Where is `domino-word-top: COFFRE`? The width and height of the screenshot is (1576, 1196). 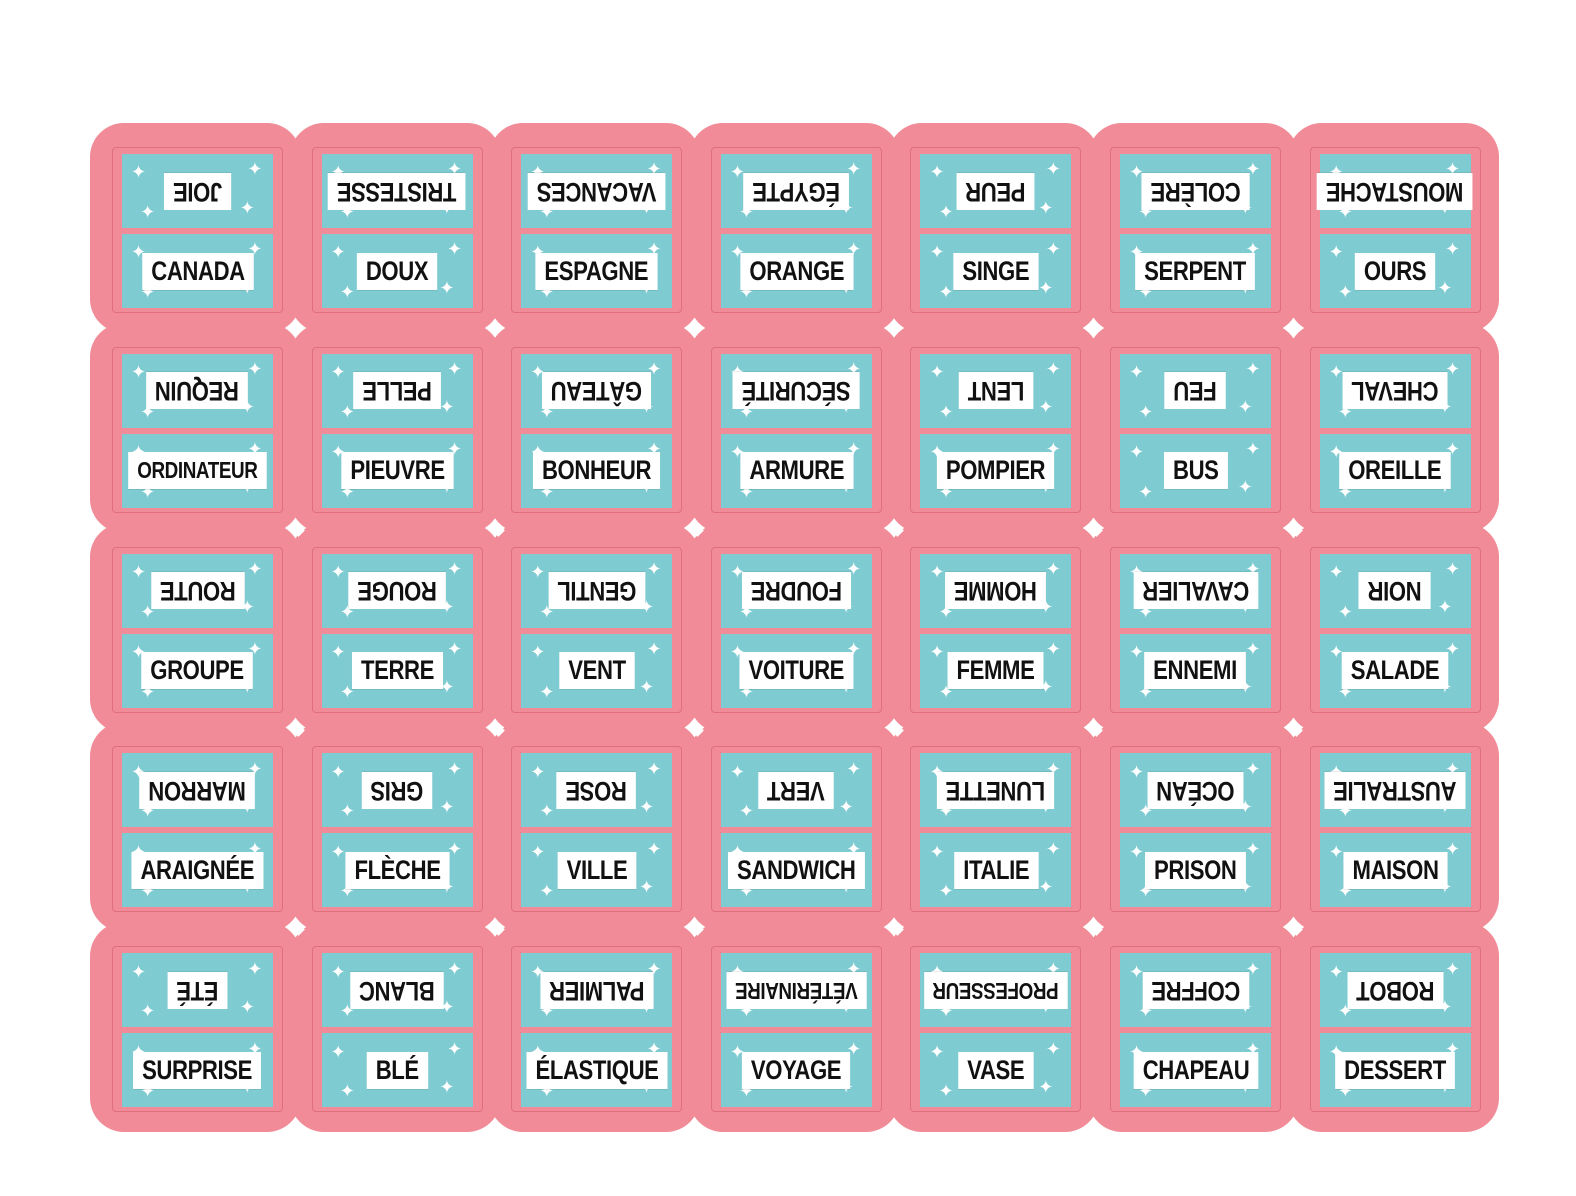
domino-word-top: COFFRE is located at coordinates (1195, 990).